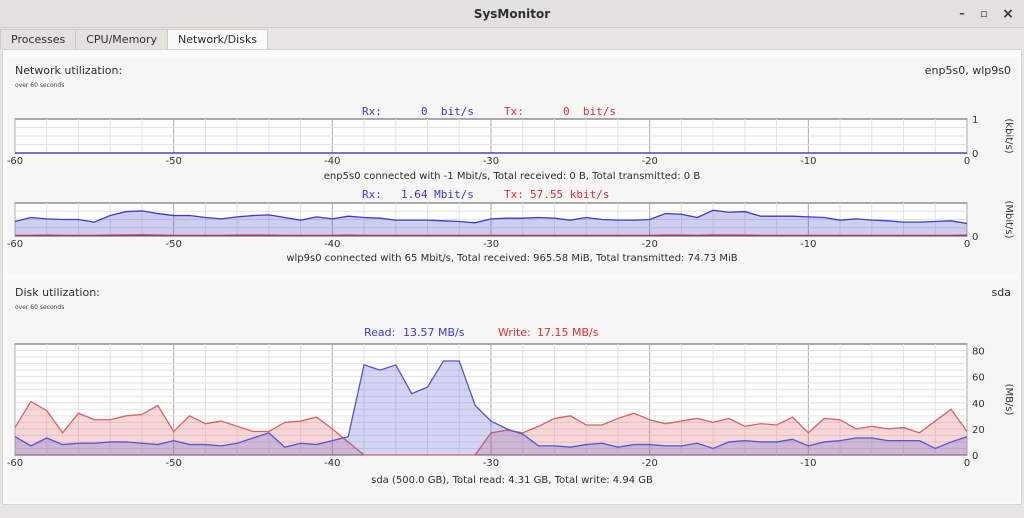 The image size is (1024, 518). I want to click on series-area-rx, so click(491, 223).